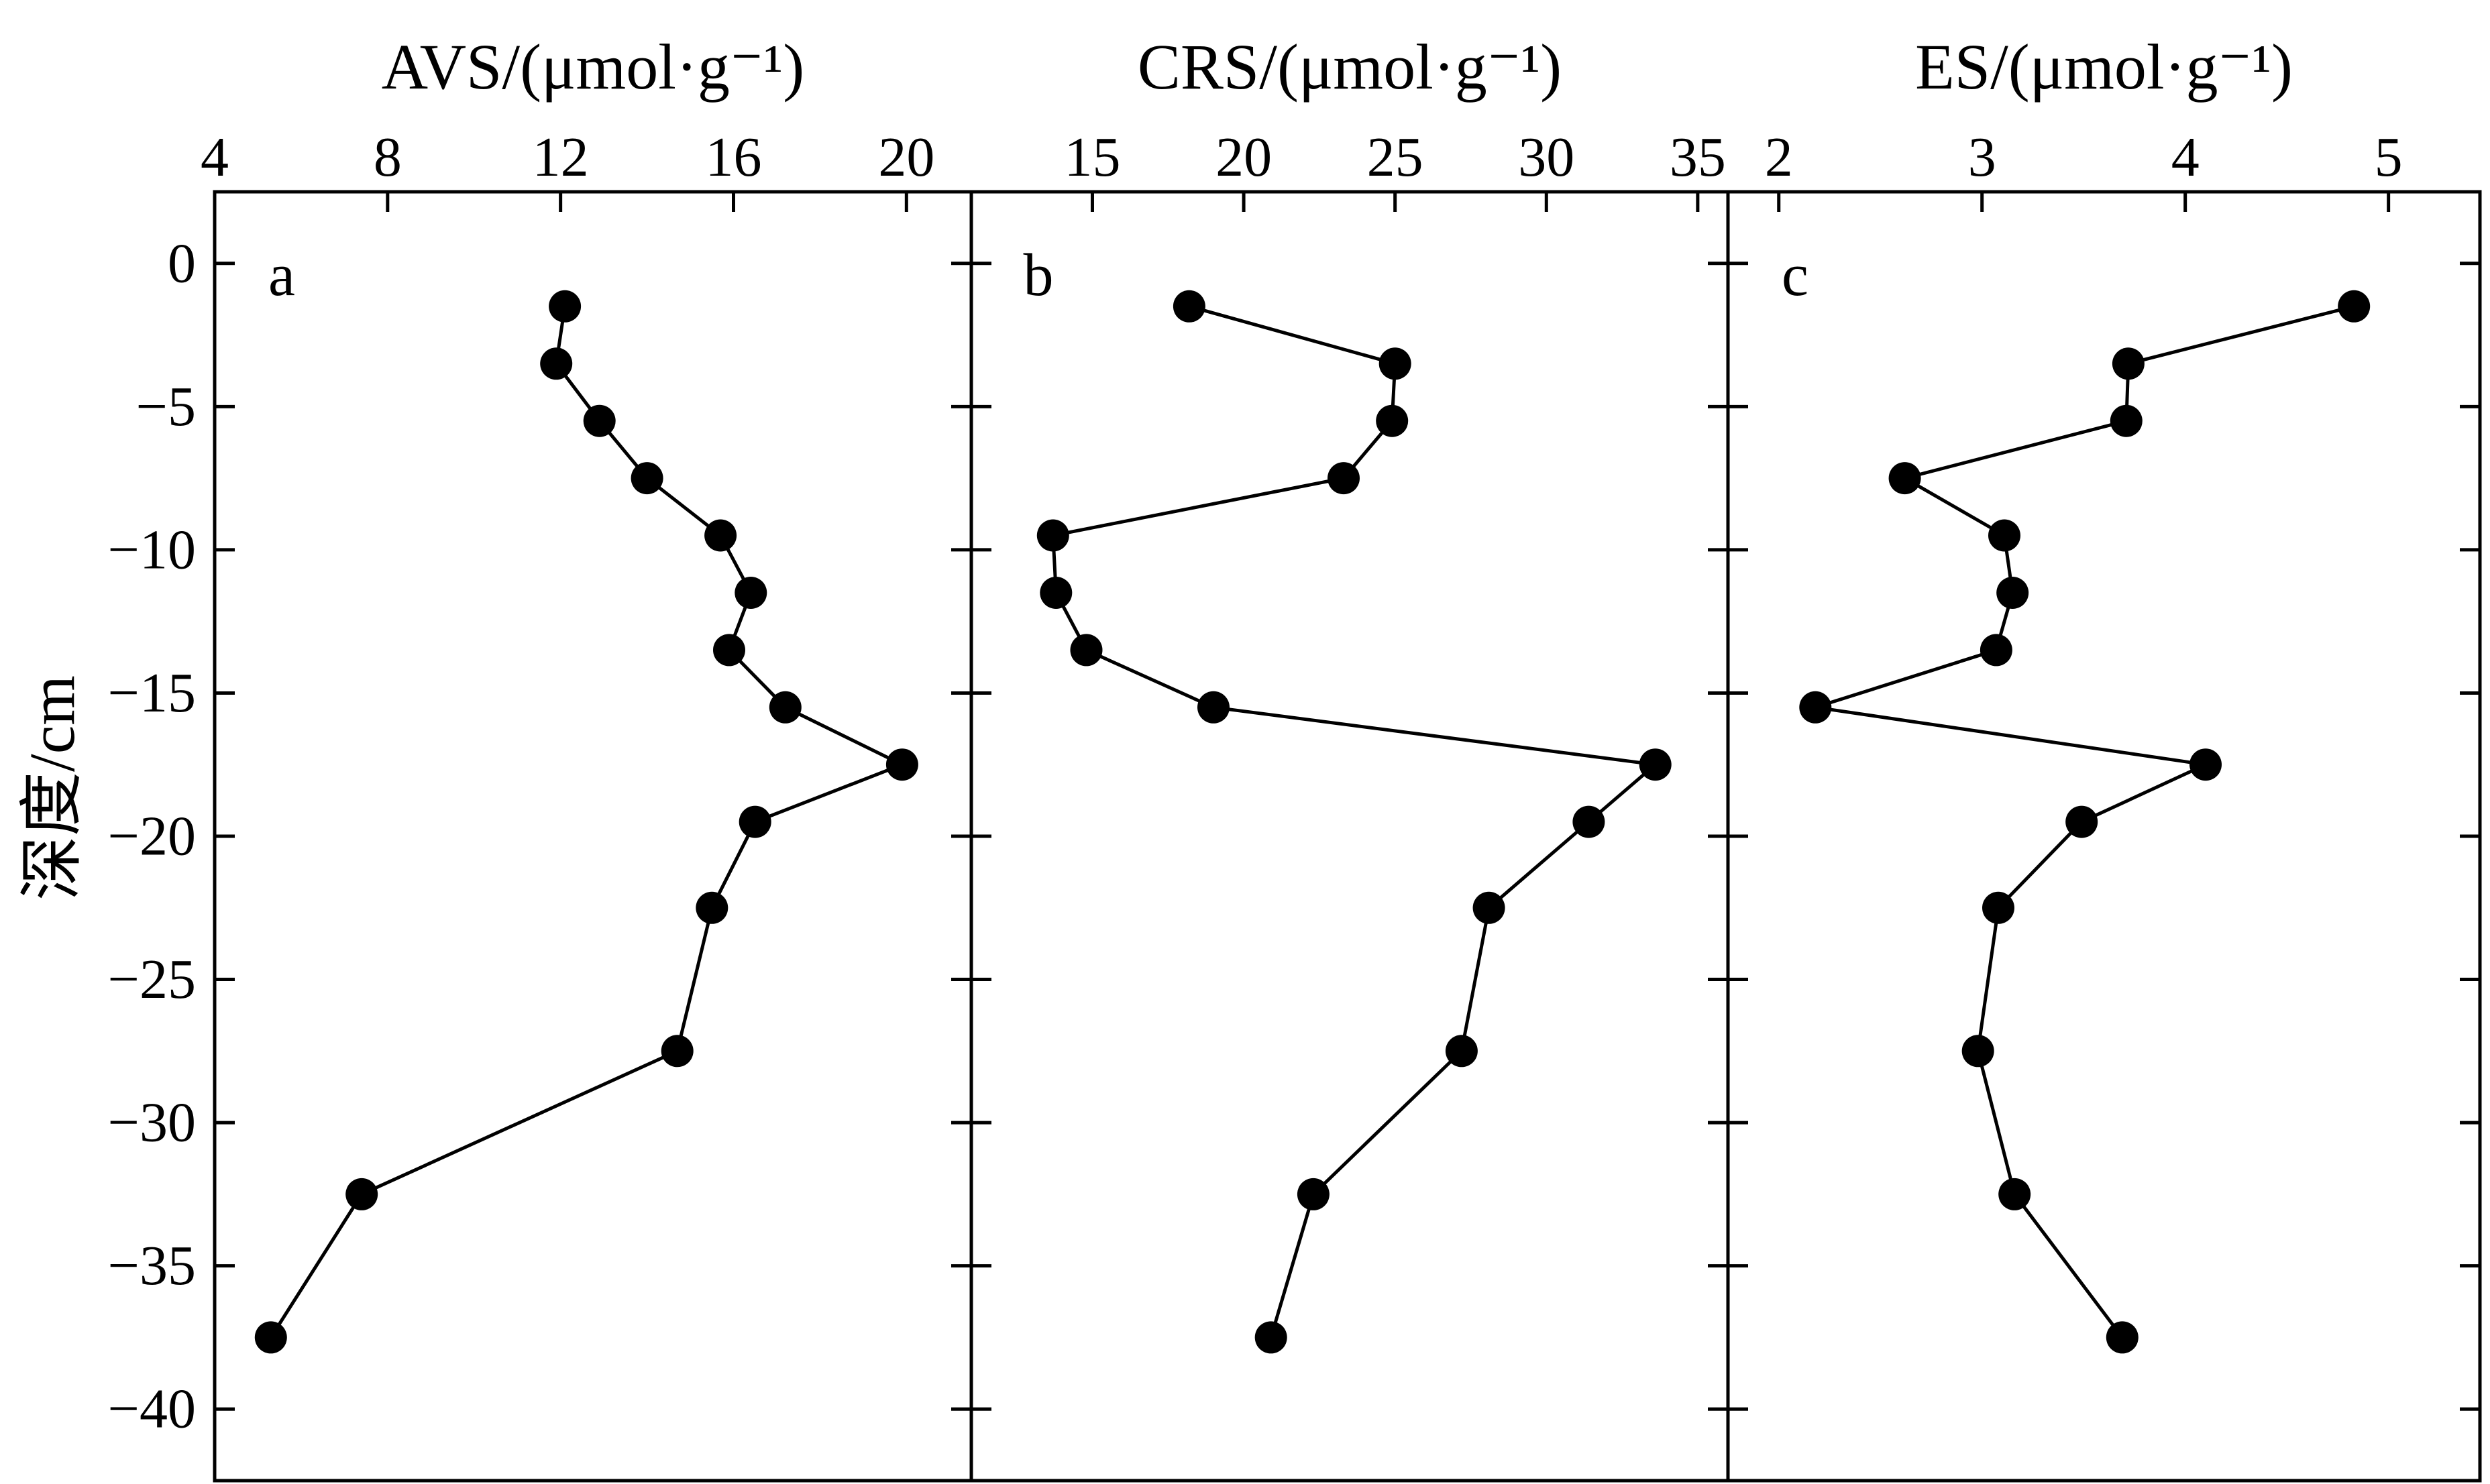 This screenshot has width=2490, height=1484. I want to click on x-tick-label: 8, so click(388, 157).